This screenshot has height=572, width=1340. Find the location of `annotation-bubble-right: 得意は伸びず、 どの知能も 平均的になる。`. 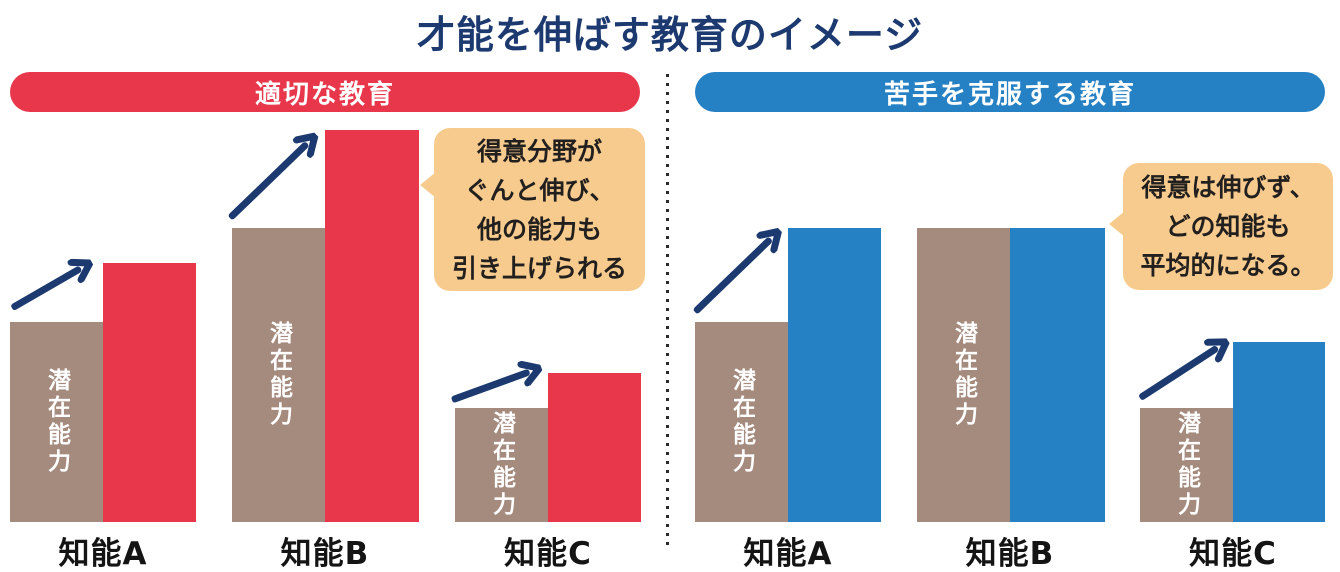

annotation-bubble-right: 得意は伸びず、 どの知能も 平均的になる。 is located at coordinates (1221, 226).